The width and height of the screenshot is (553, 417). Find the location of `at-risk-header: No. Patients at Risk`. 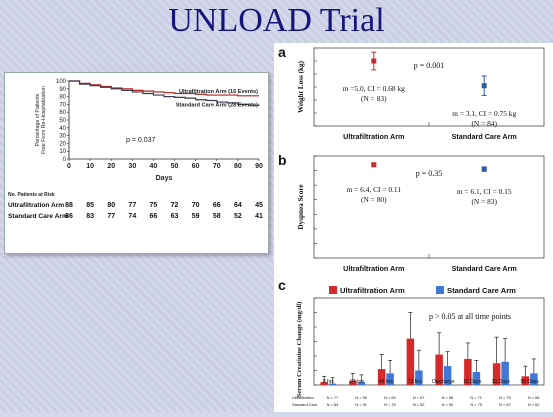

at-risk-header: No. Patients at Risk is located at coordinates (31, 195).